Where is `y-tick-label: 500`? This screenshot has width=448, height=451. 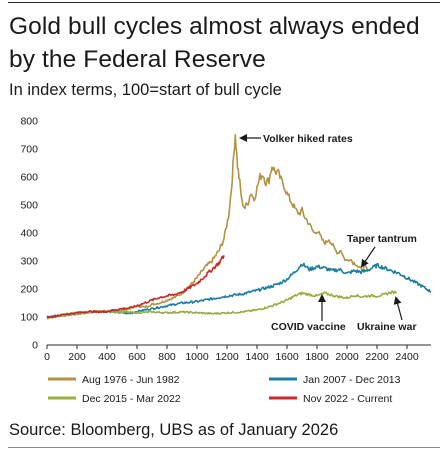
y-tick-label: 500 is located at coordinates (29, 206).